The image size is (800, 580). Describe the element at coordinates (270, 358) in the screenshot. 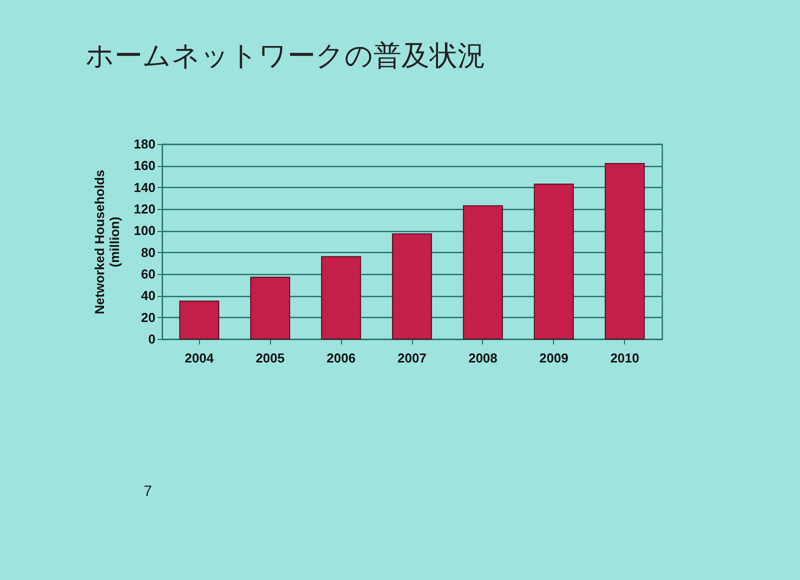

I see `x-tick-label: 2005` at that location.